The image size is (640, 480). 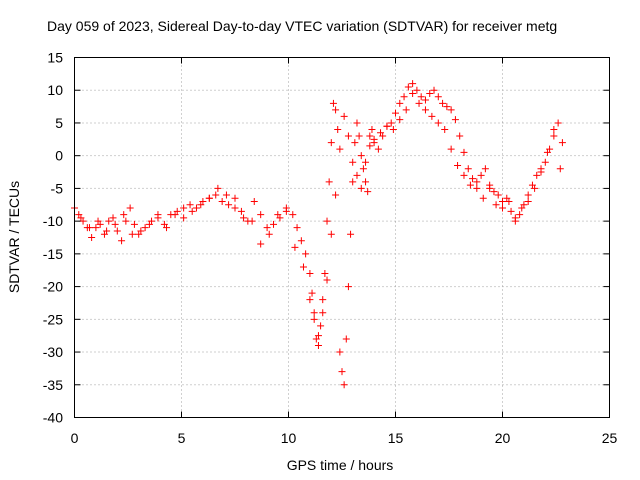 I want to click on x-tick-label: 20, so click(x=503, y=438).